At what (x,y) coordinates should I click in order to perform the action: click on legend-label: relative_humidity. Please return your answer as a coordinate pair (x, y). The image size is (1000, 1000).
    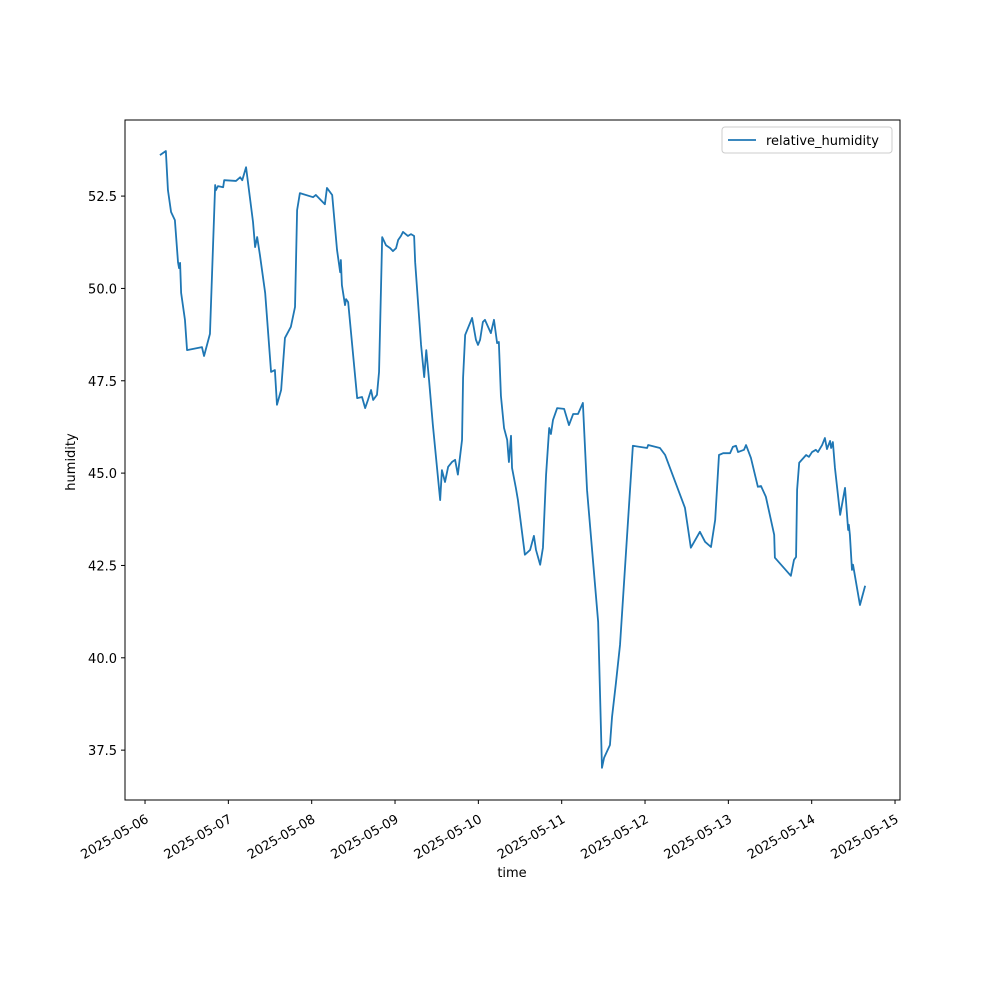
    Looking at the image, I should click on (822, 141).